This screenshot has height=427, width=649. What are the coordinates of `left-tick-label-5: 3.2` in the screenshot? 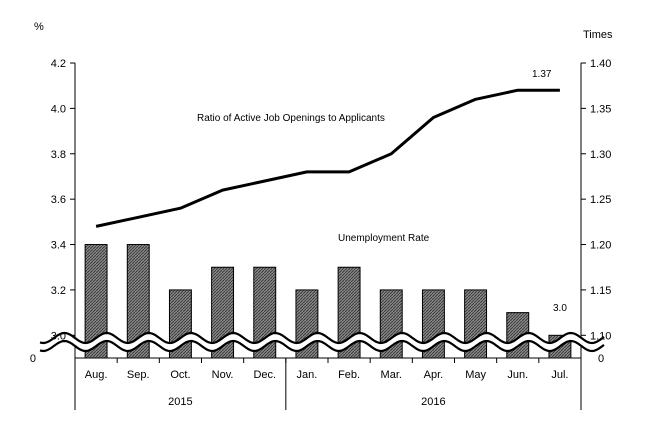 It's located at (58, 291).